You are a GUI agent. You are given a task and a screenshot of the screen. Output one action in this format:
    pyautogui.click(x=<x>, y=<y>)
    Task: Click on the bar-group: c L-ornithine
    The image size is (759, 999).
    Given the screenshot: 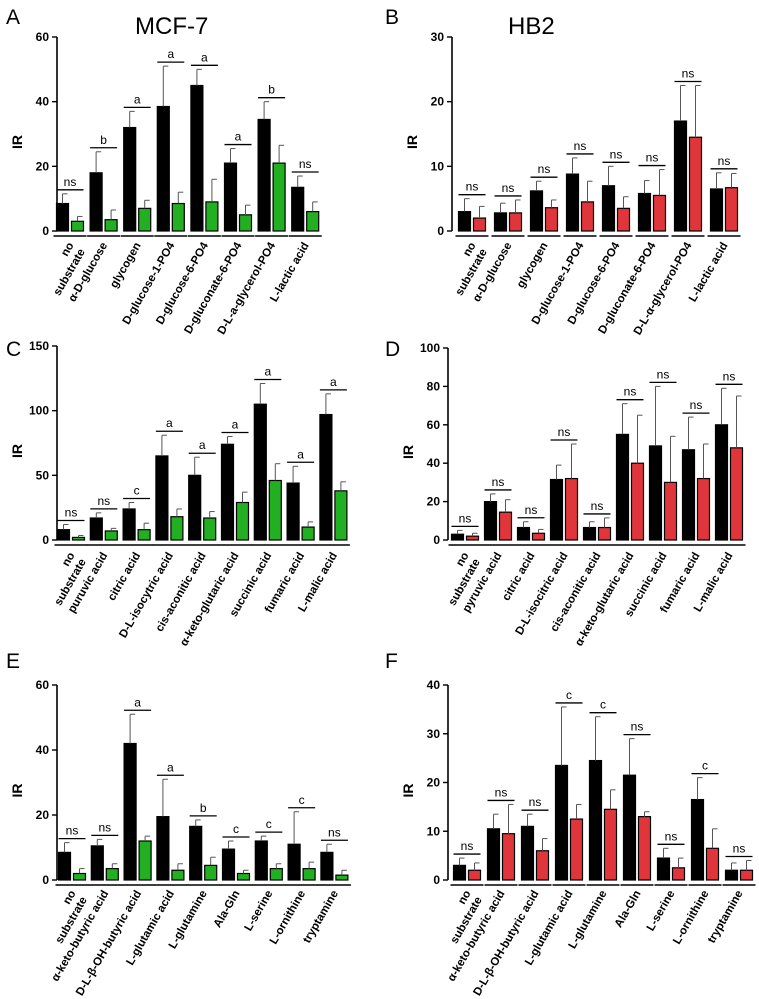 What is the action you would take?
    pyautogui.click(x=696, y=853)
    